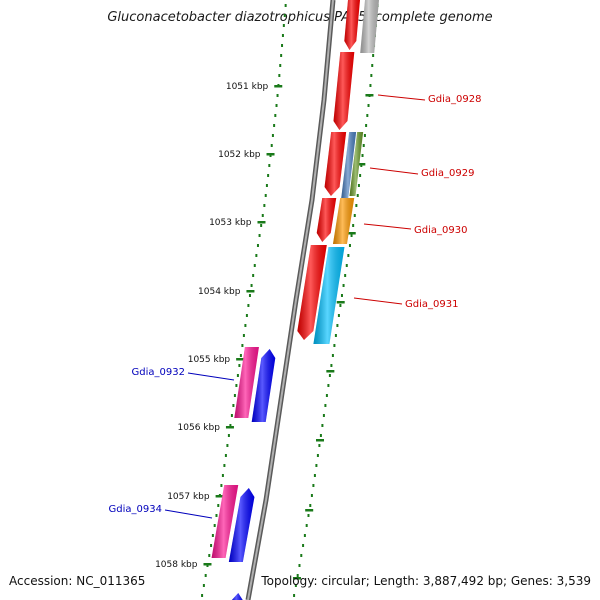 The image size is (600, 600). What do you see at coordinates (176, 565) in the screenshot?
I see `scale-label: 1058 kbp` at bounding box center [176, 565].